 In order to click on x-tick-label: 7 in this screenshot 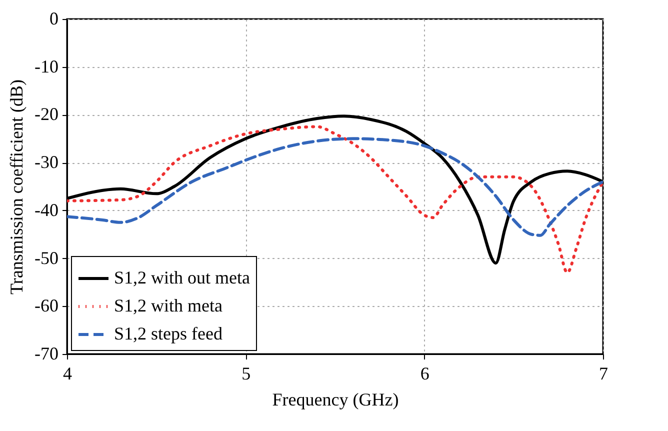, I will do `click(603, 374)`.